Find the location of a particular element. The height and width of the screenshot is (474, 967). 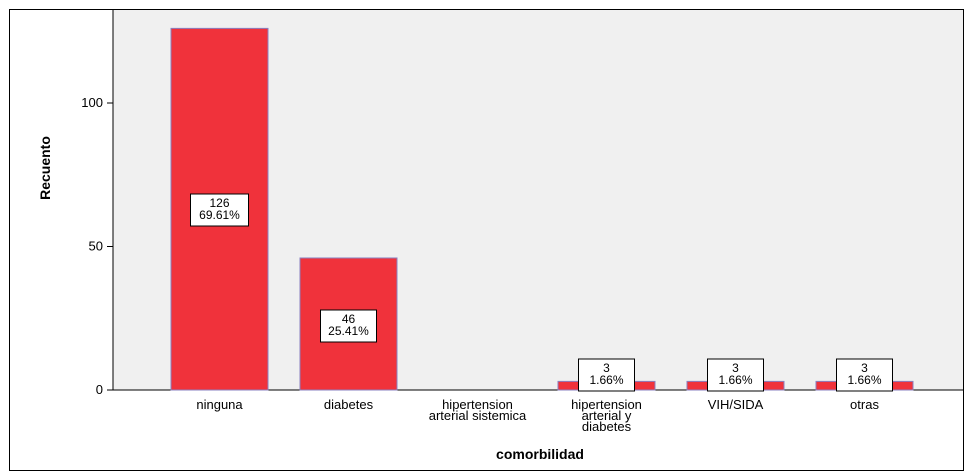

x-tick-label: hipertension arterial sistemica is located at coordinates (478, 410).